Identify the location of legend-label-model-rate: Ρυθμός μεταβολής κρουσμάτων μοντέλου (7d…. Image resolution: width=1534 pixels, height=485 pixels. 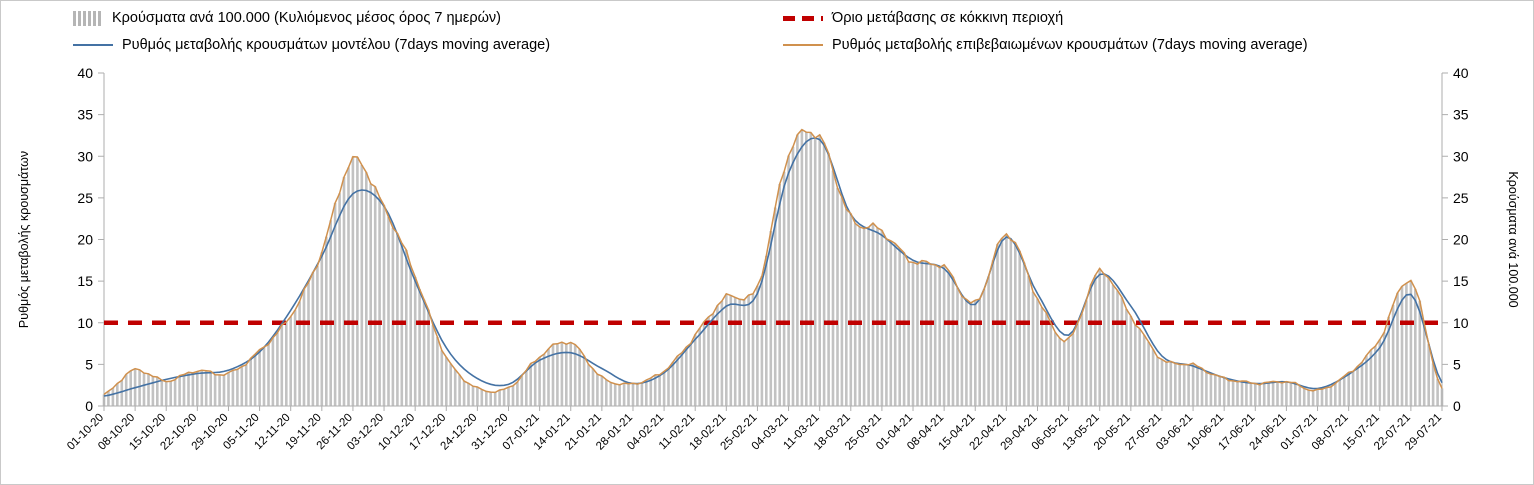
(336, 45).